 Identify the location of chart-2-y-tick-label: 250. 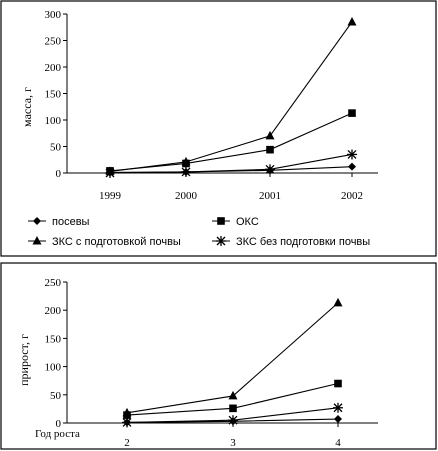
(53, 283).